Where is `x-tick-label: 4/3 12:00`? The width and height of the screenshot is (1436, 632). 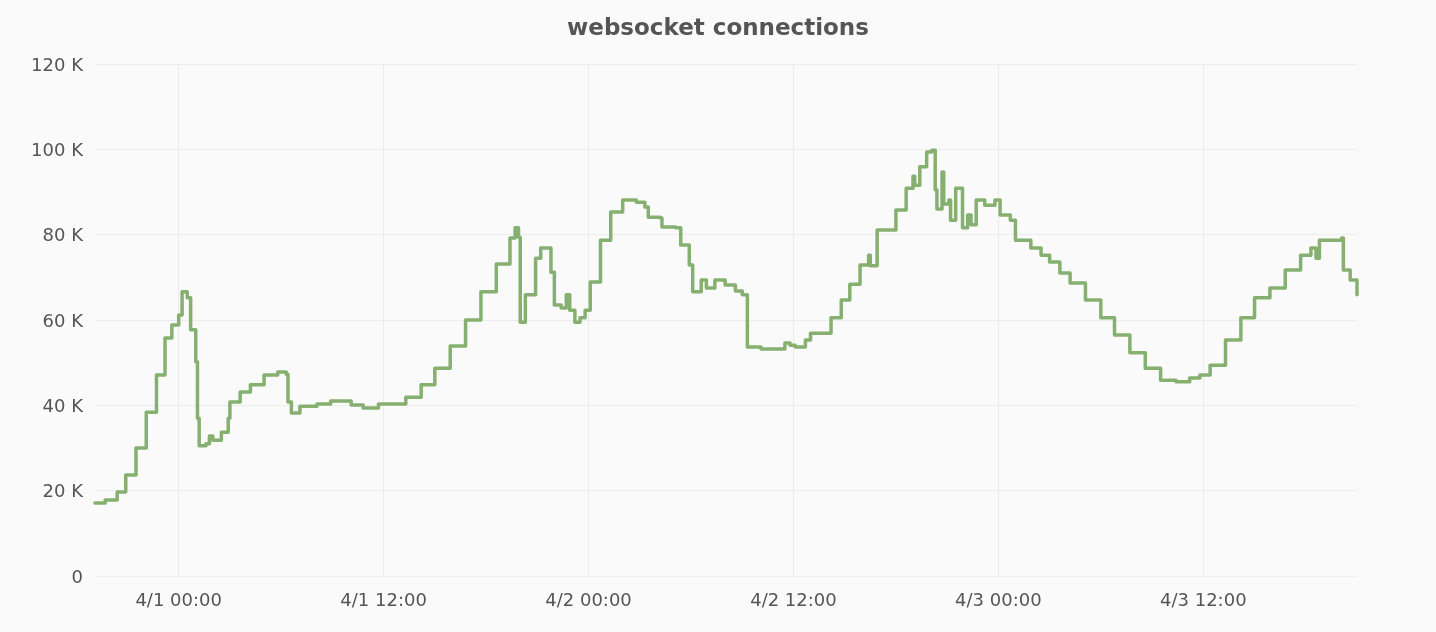 x-tick-label: 4/3 12:00 is located at coordinates (1203, 599).